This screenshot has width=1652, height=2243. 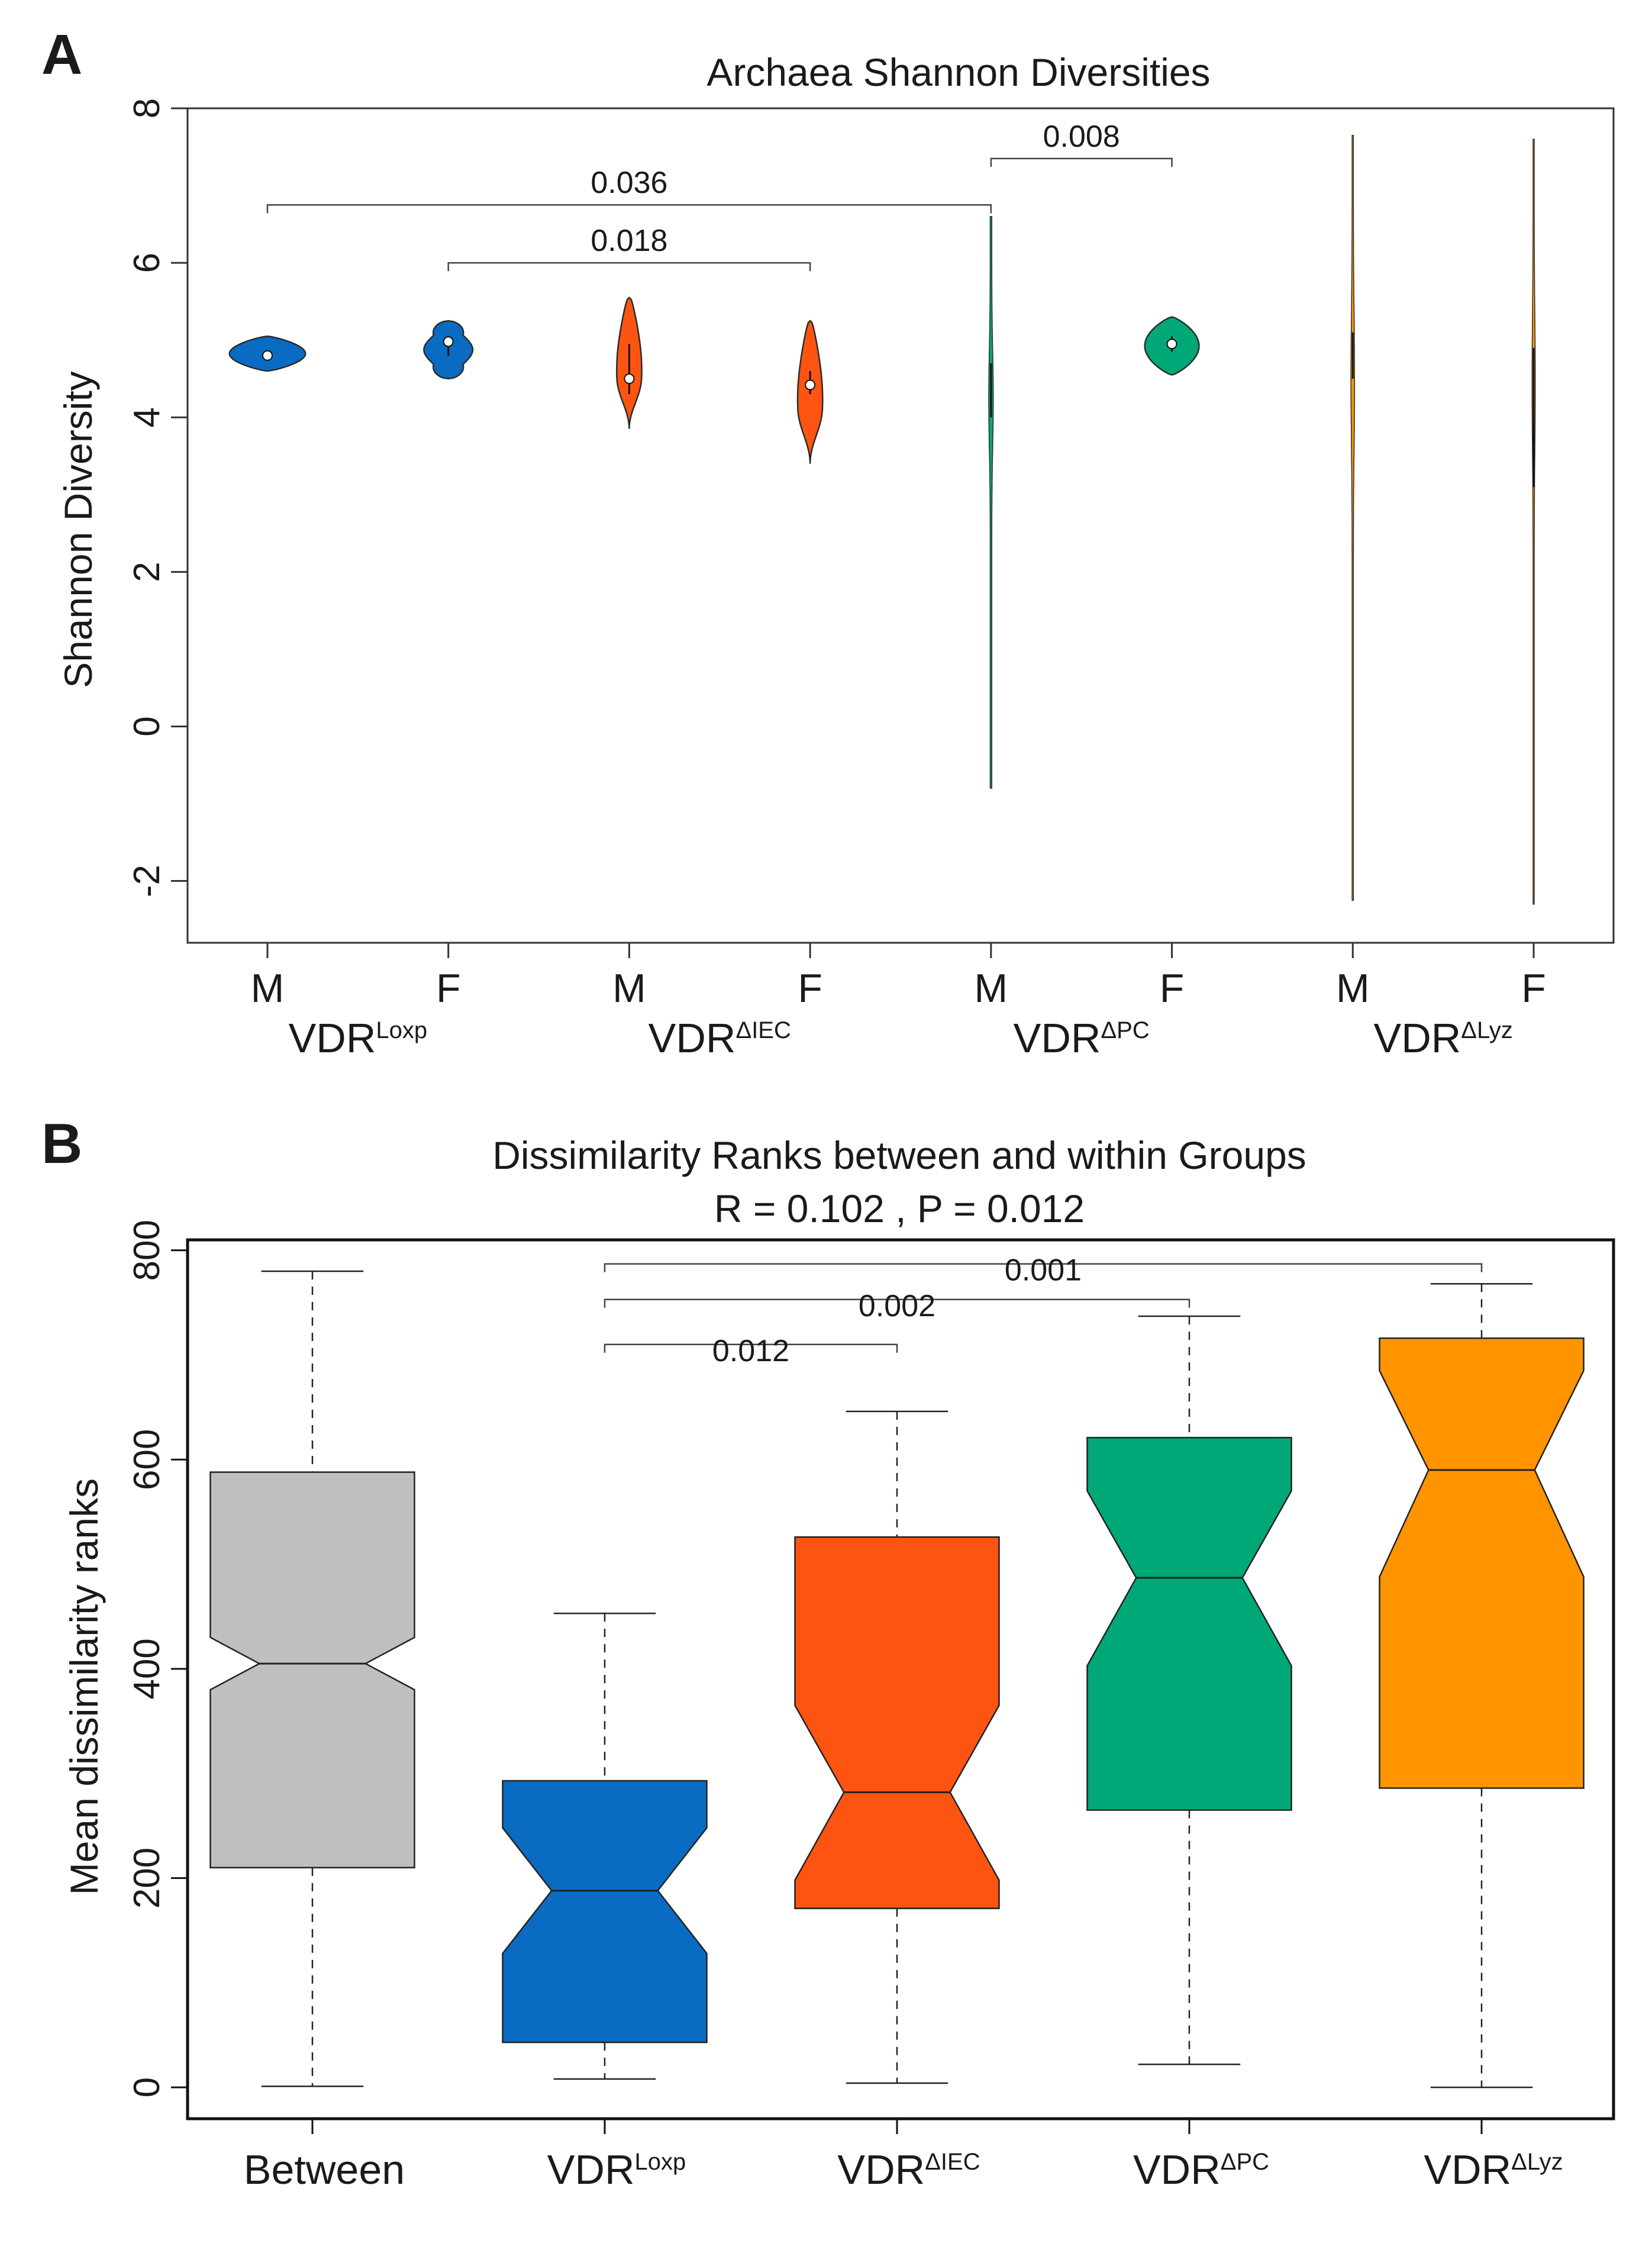 I want to click on a-group-label-1-main: VDR, so click(x=692, y=1038).